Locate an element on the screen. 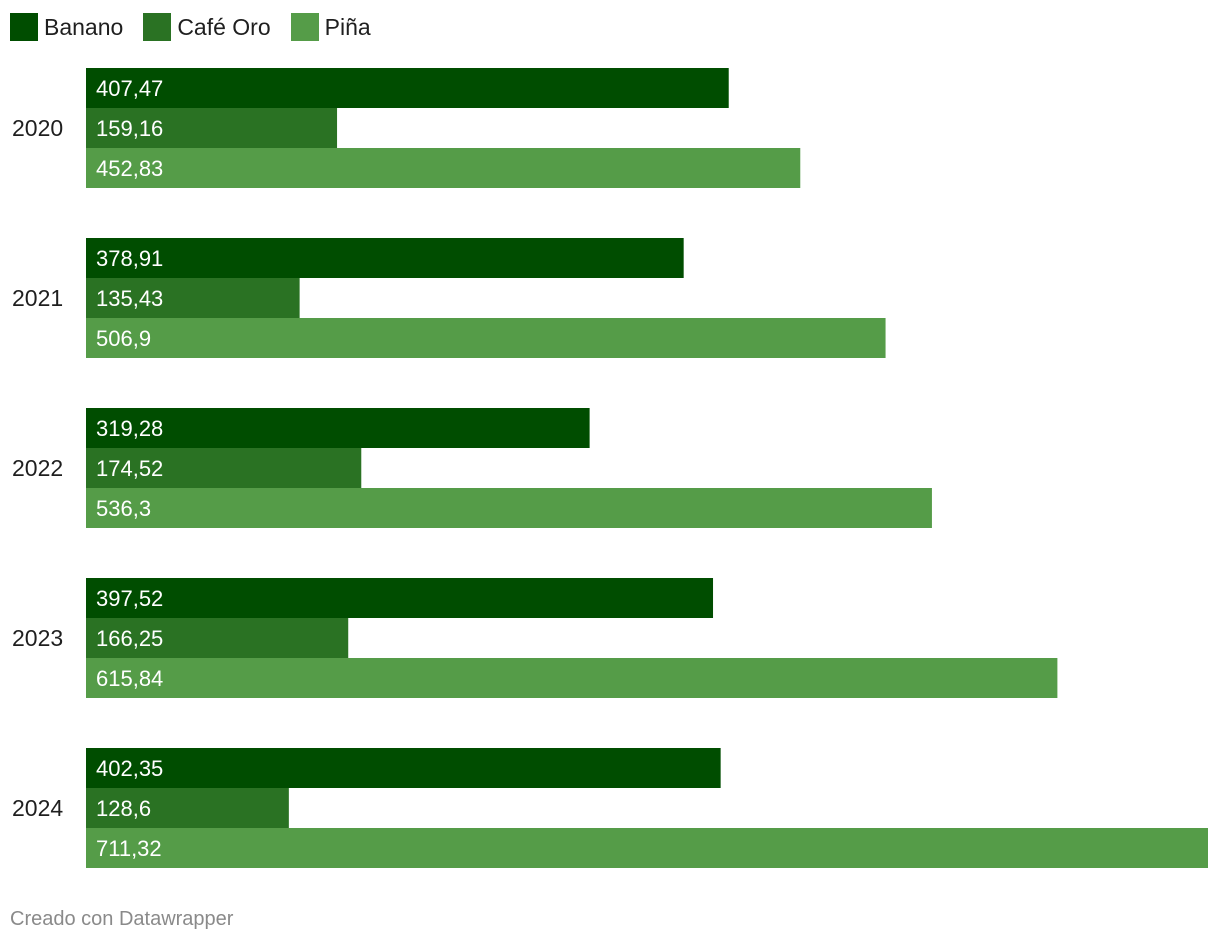  bar-banano-2022 is located at coordinates (338, 428).